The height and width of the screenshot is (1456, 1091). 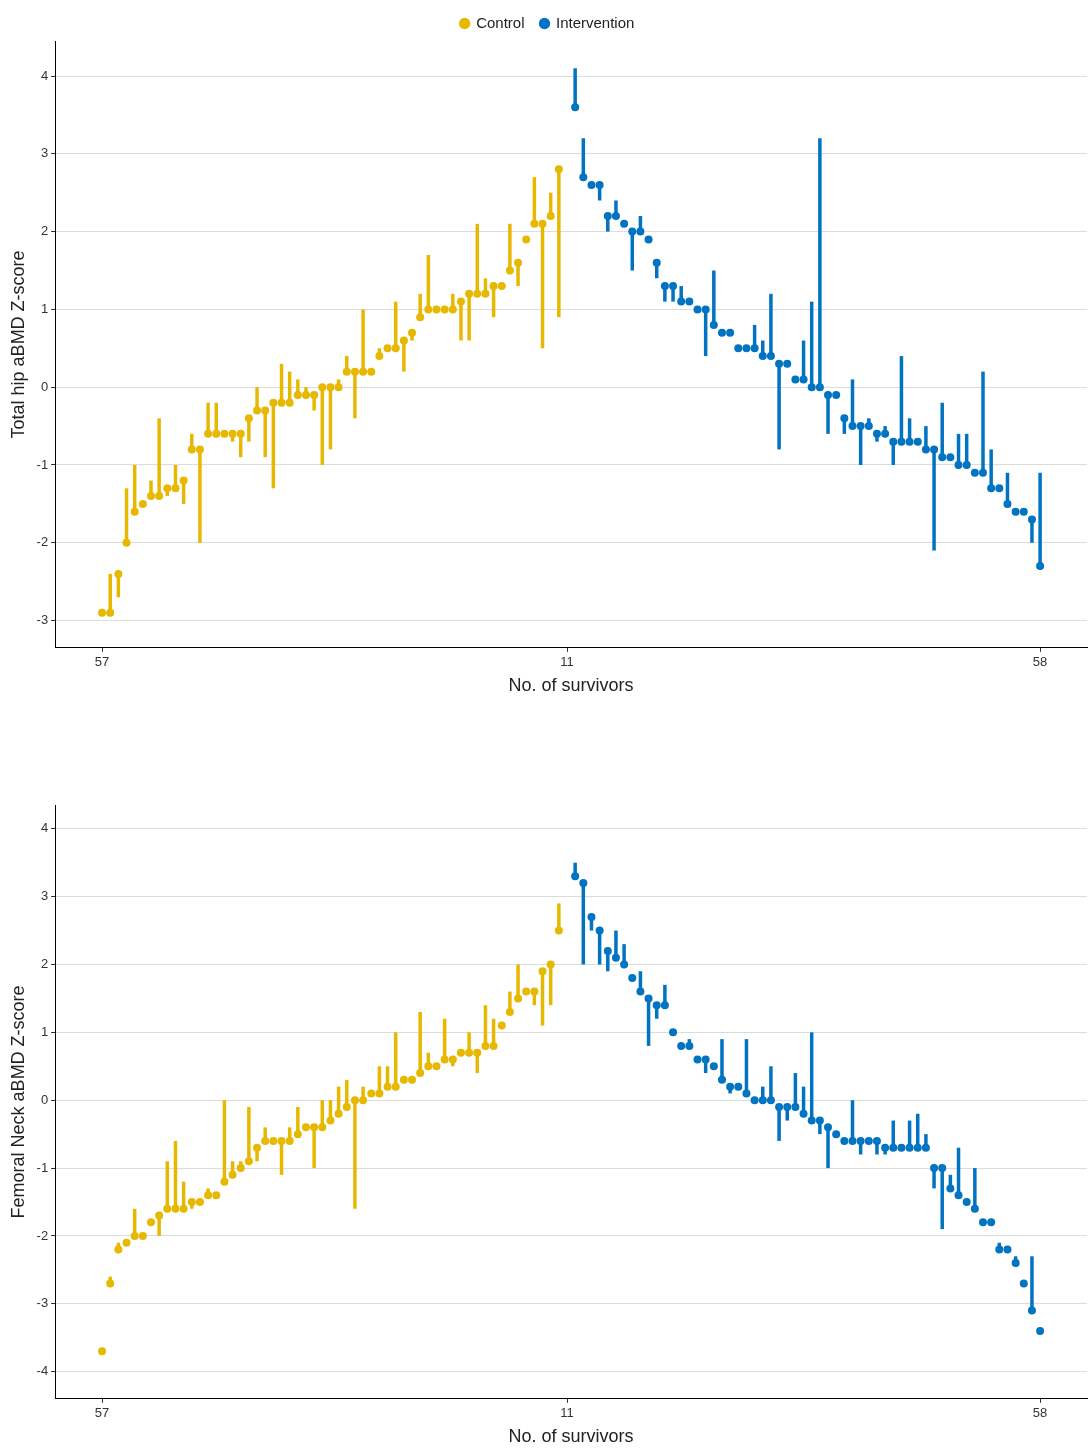 What do you see at coordinates (42, 1371) in the screenshot?
I see `y-tick-label: -4` at bounding box center [42, 1371].